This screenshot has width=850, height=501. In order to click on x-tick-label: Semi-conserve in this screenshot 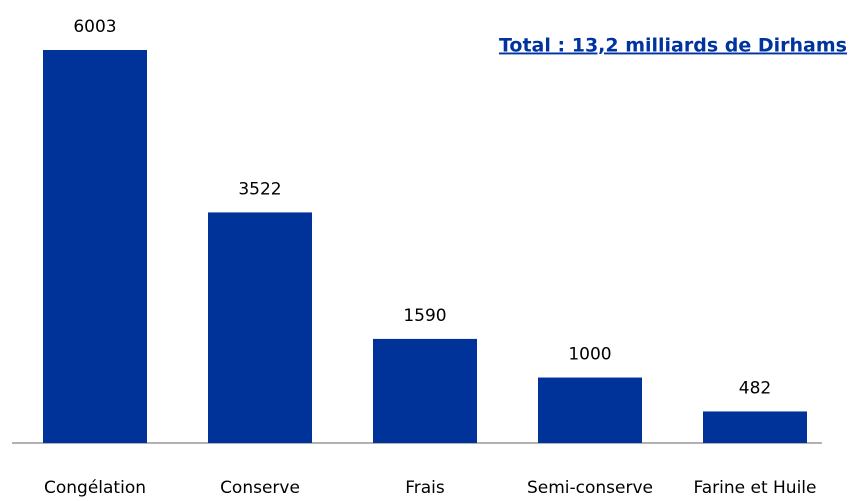, I will do `click(590, 488)`.